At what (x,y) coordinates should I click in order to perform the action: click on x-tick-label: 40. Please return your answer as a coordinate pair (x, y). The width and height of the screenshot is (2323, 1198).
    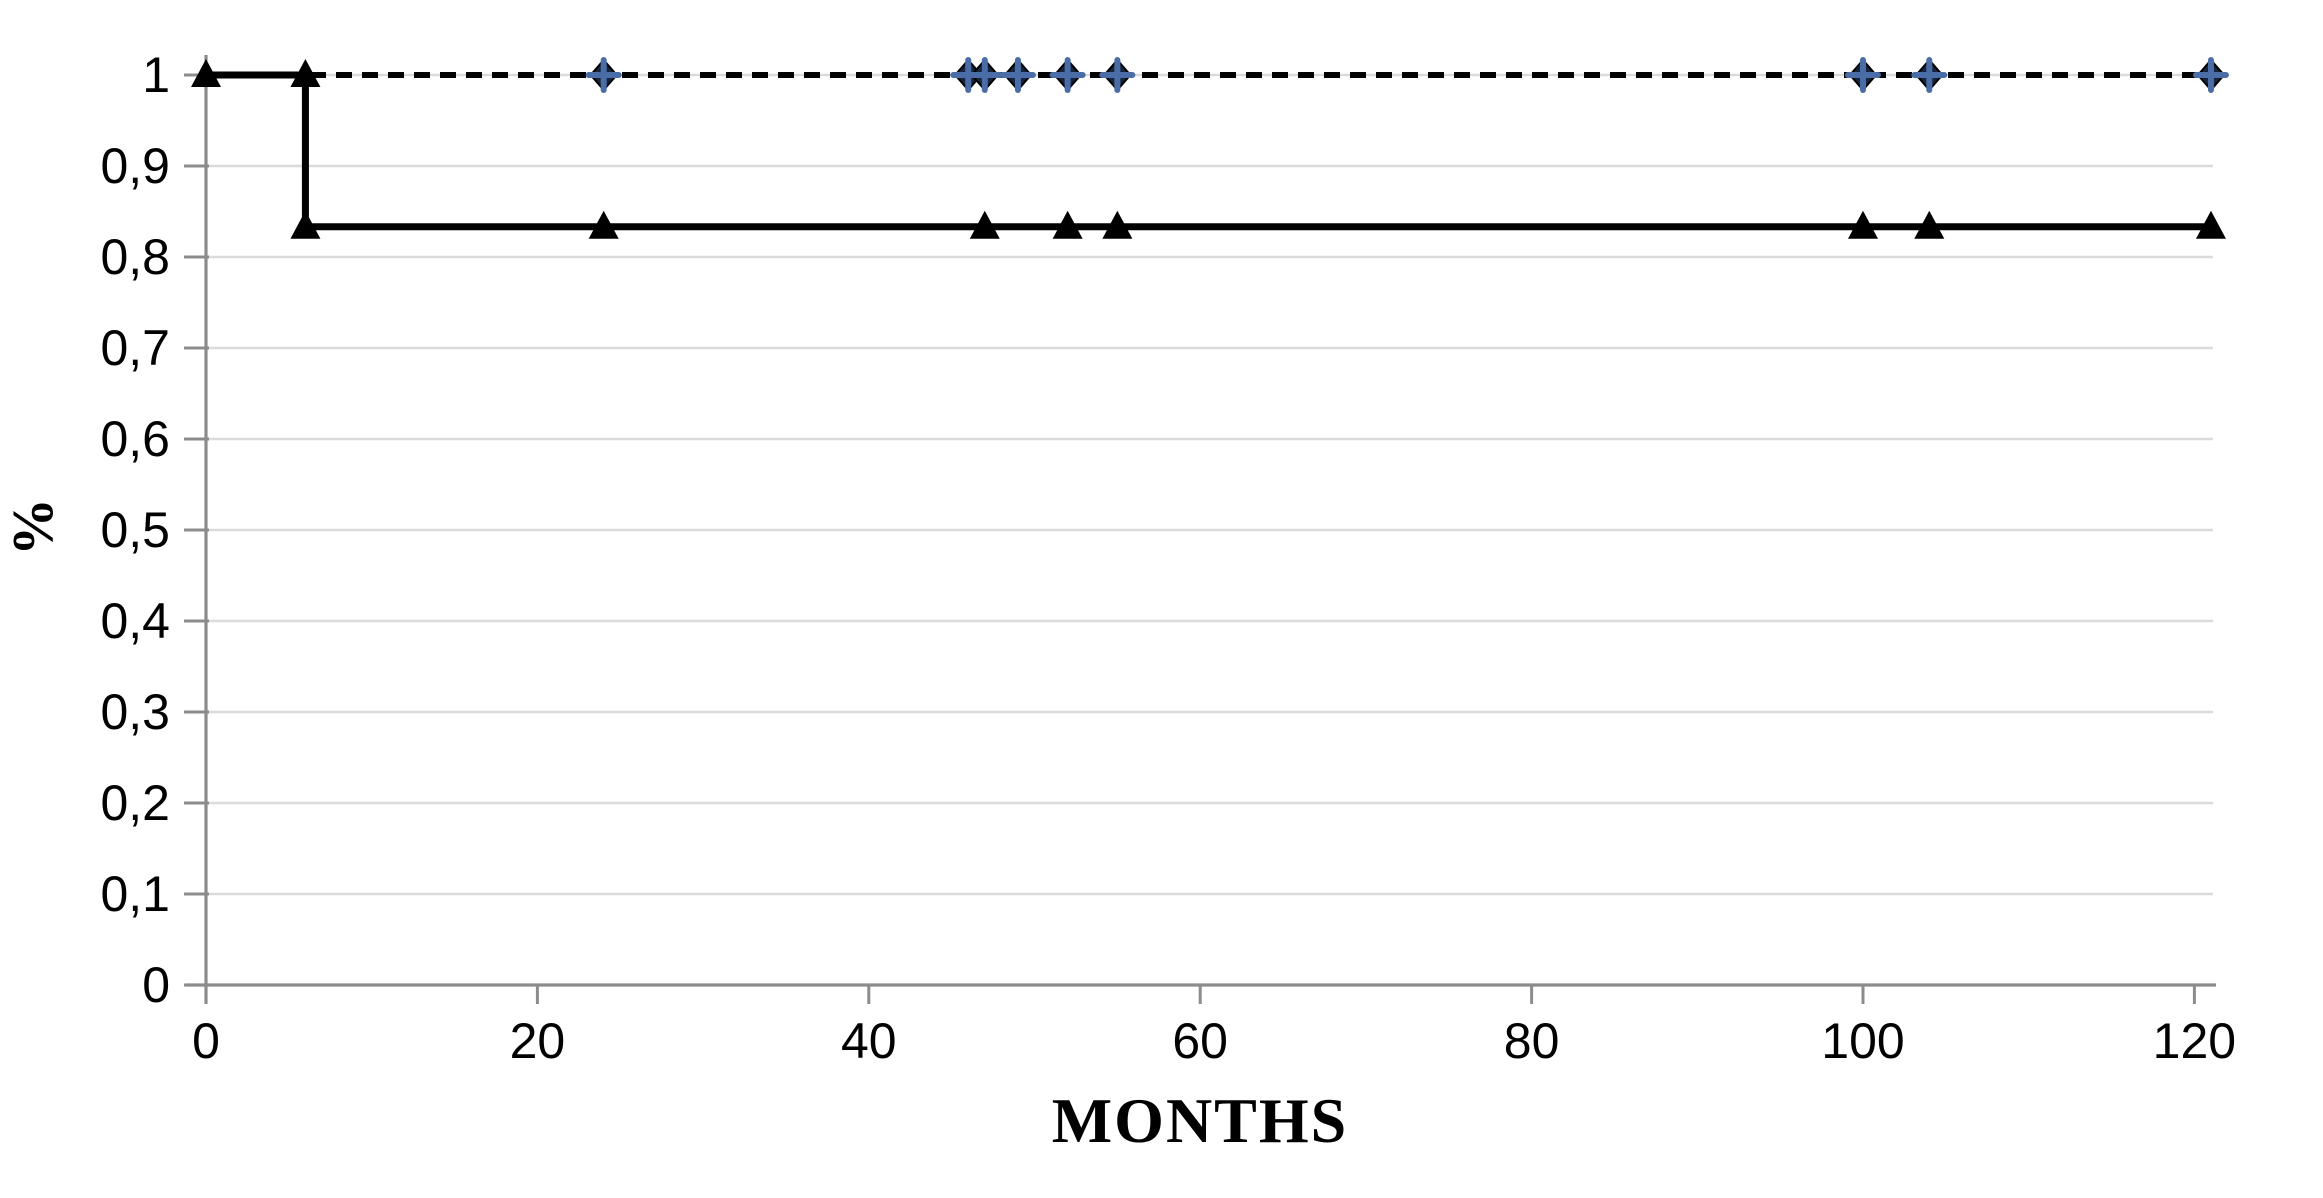
    Looking at the image, I should click on (869, 1041).